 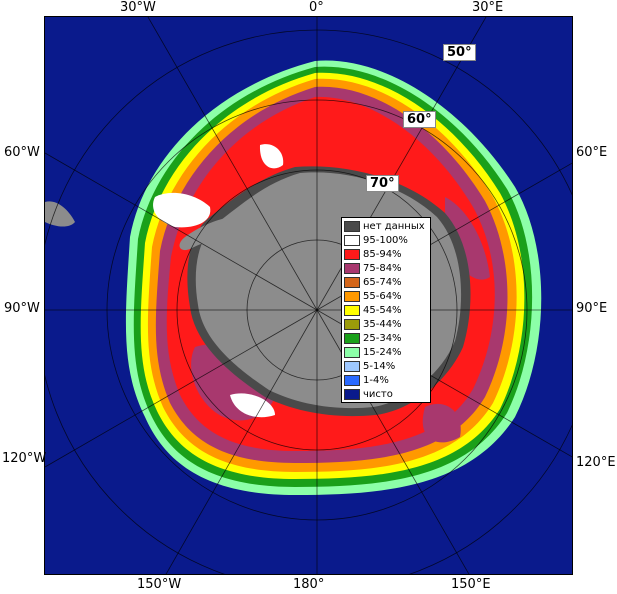 I want to click on legend-item: 95-100%, so click(x=386, y=240).